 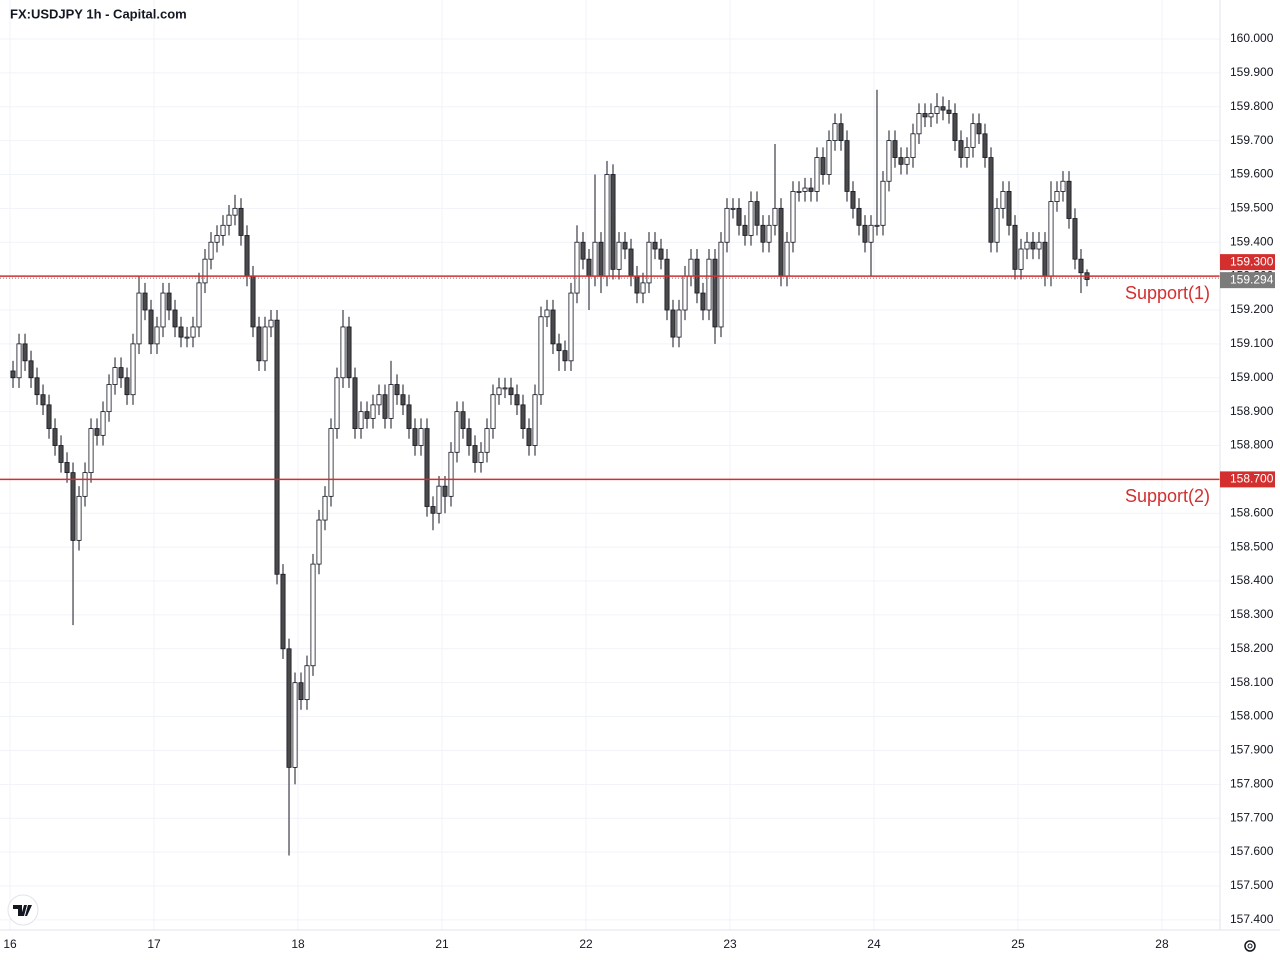 I want to click on support-annotation: Support(2), so click(x=1167, y=496).